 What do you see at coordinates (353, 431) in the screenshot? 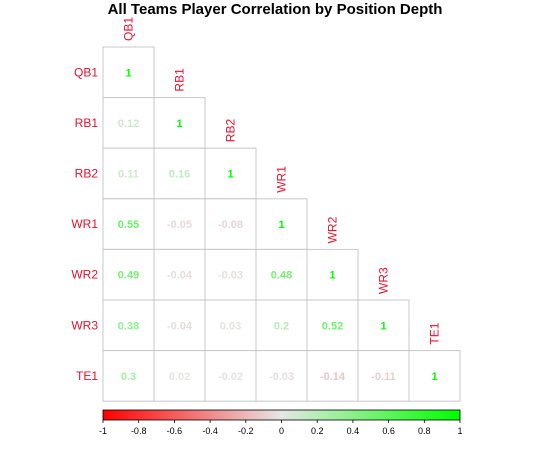
I see `color-legend-tick-label: 0.4` at bounding box center [353, 431].